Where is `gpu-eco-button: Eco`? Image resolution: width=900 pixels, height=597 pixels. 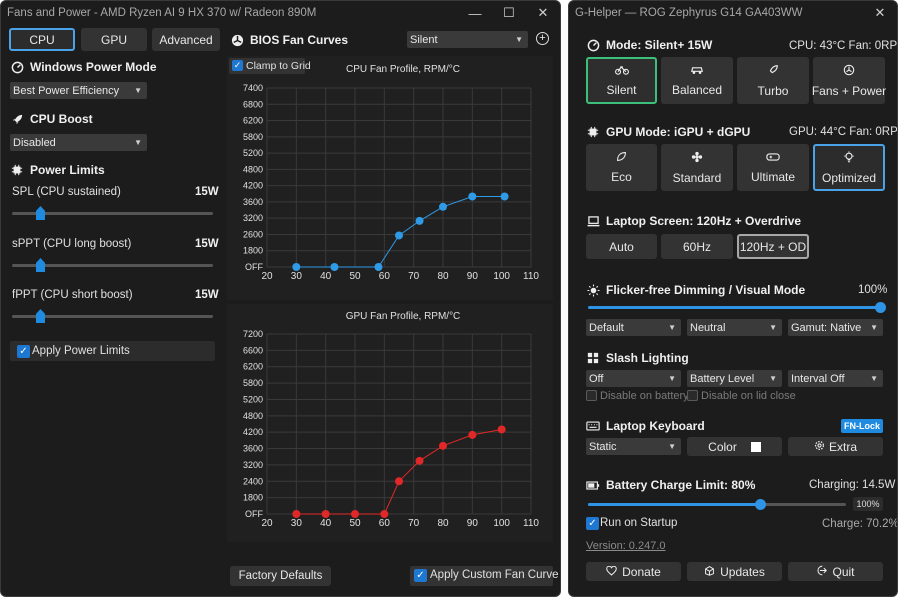
gpu-eco-button: Eco is located at coordinates (621, 167).